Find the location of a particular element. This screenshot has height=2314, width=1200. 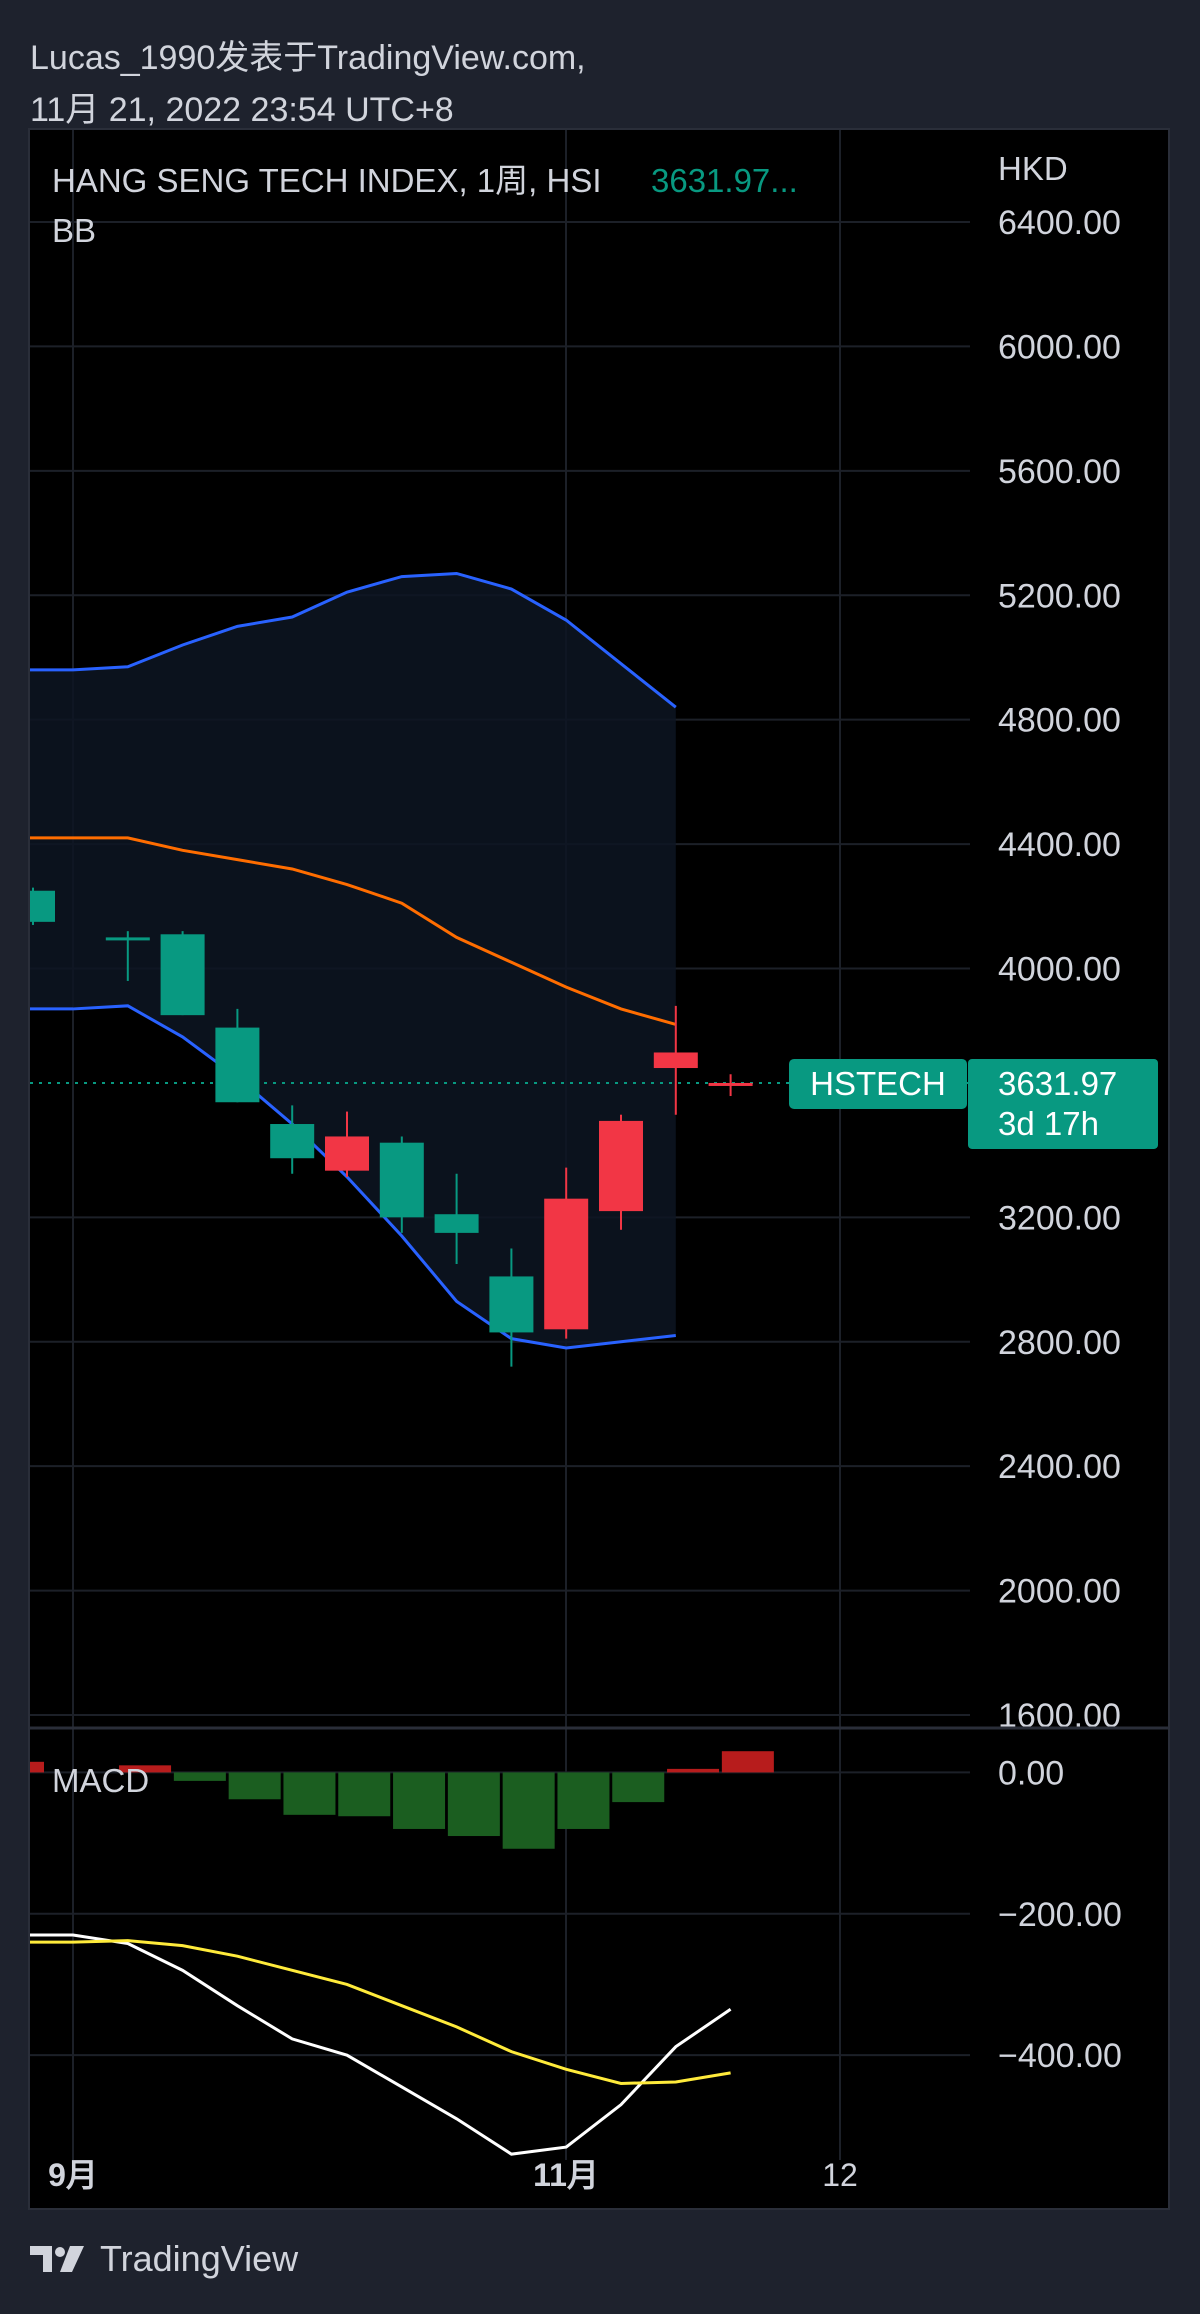

signal-line is located at coordinates (380, 2012).